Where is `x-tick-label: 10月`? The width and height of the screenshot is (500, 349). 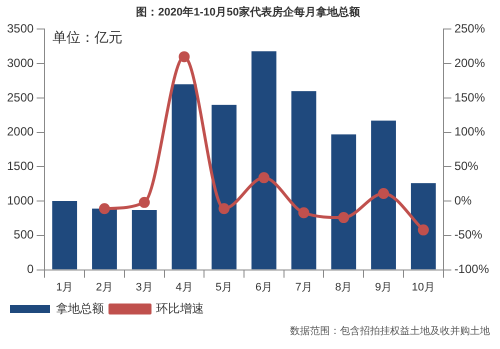
x-tick-label: 10月 is located at coordinates (424, 287).